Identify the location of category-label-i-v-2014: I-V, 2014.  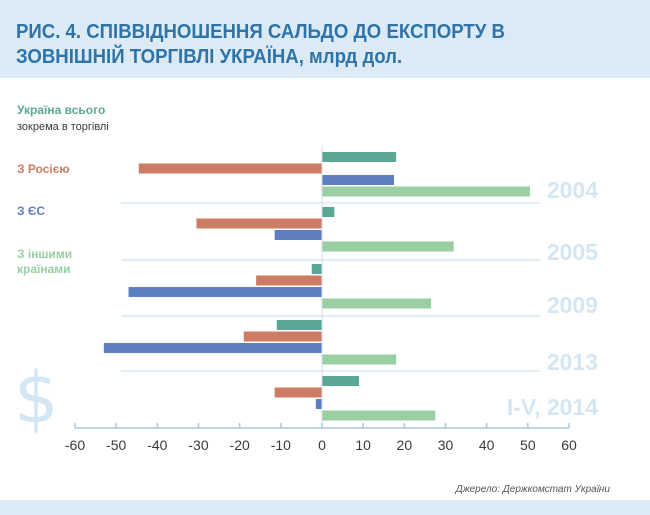
(552, 407).